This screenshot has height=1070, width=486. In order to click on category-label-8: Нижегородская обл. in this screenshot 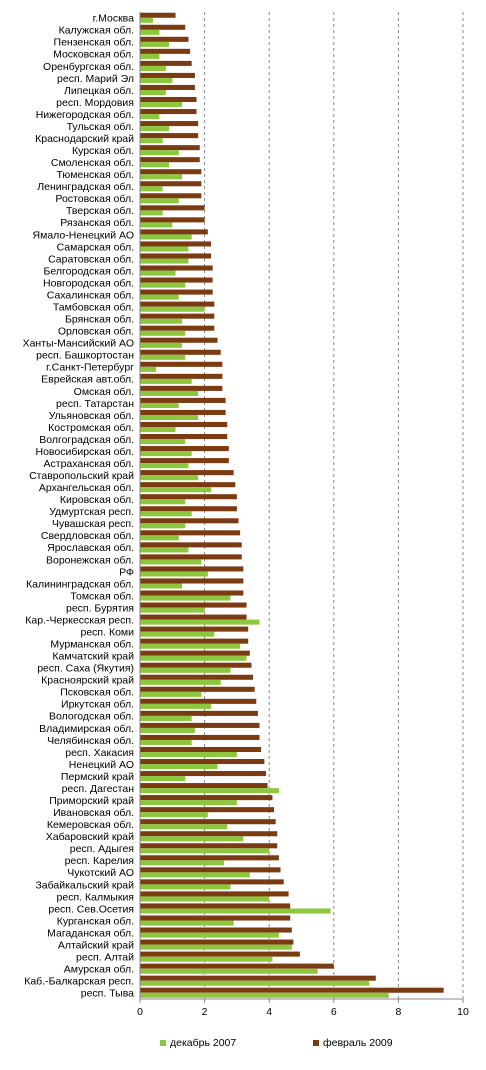, I will do `click(85, 115)`.